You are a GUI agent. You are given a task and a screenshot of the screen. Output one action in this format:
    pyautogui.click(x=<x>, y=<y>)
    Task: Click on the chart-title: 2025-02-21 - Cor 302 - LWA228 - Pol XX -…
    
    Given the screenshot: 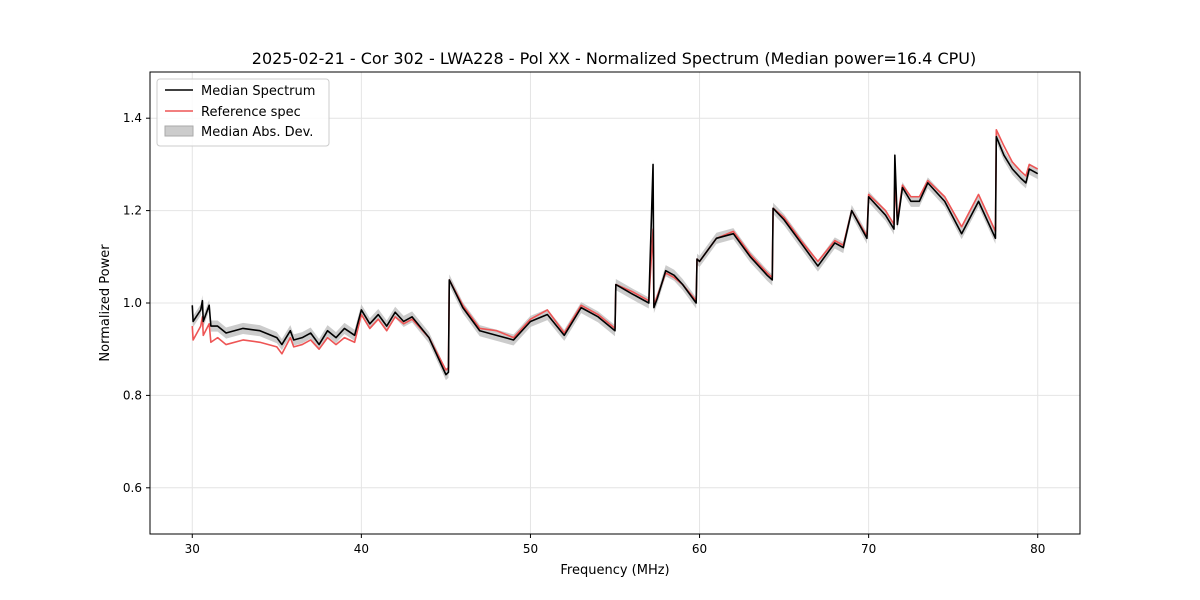 What is the action you would take?
    pyautogui.click(x=614, y=58)
    